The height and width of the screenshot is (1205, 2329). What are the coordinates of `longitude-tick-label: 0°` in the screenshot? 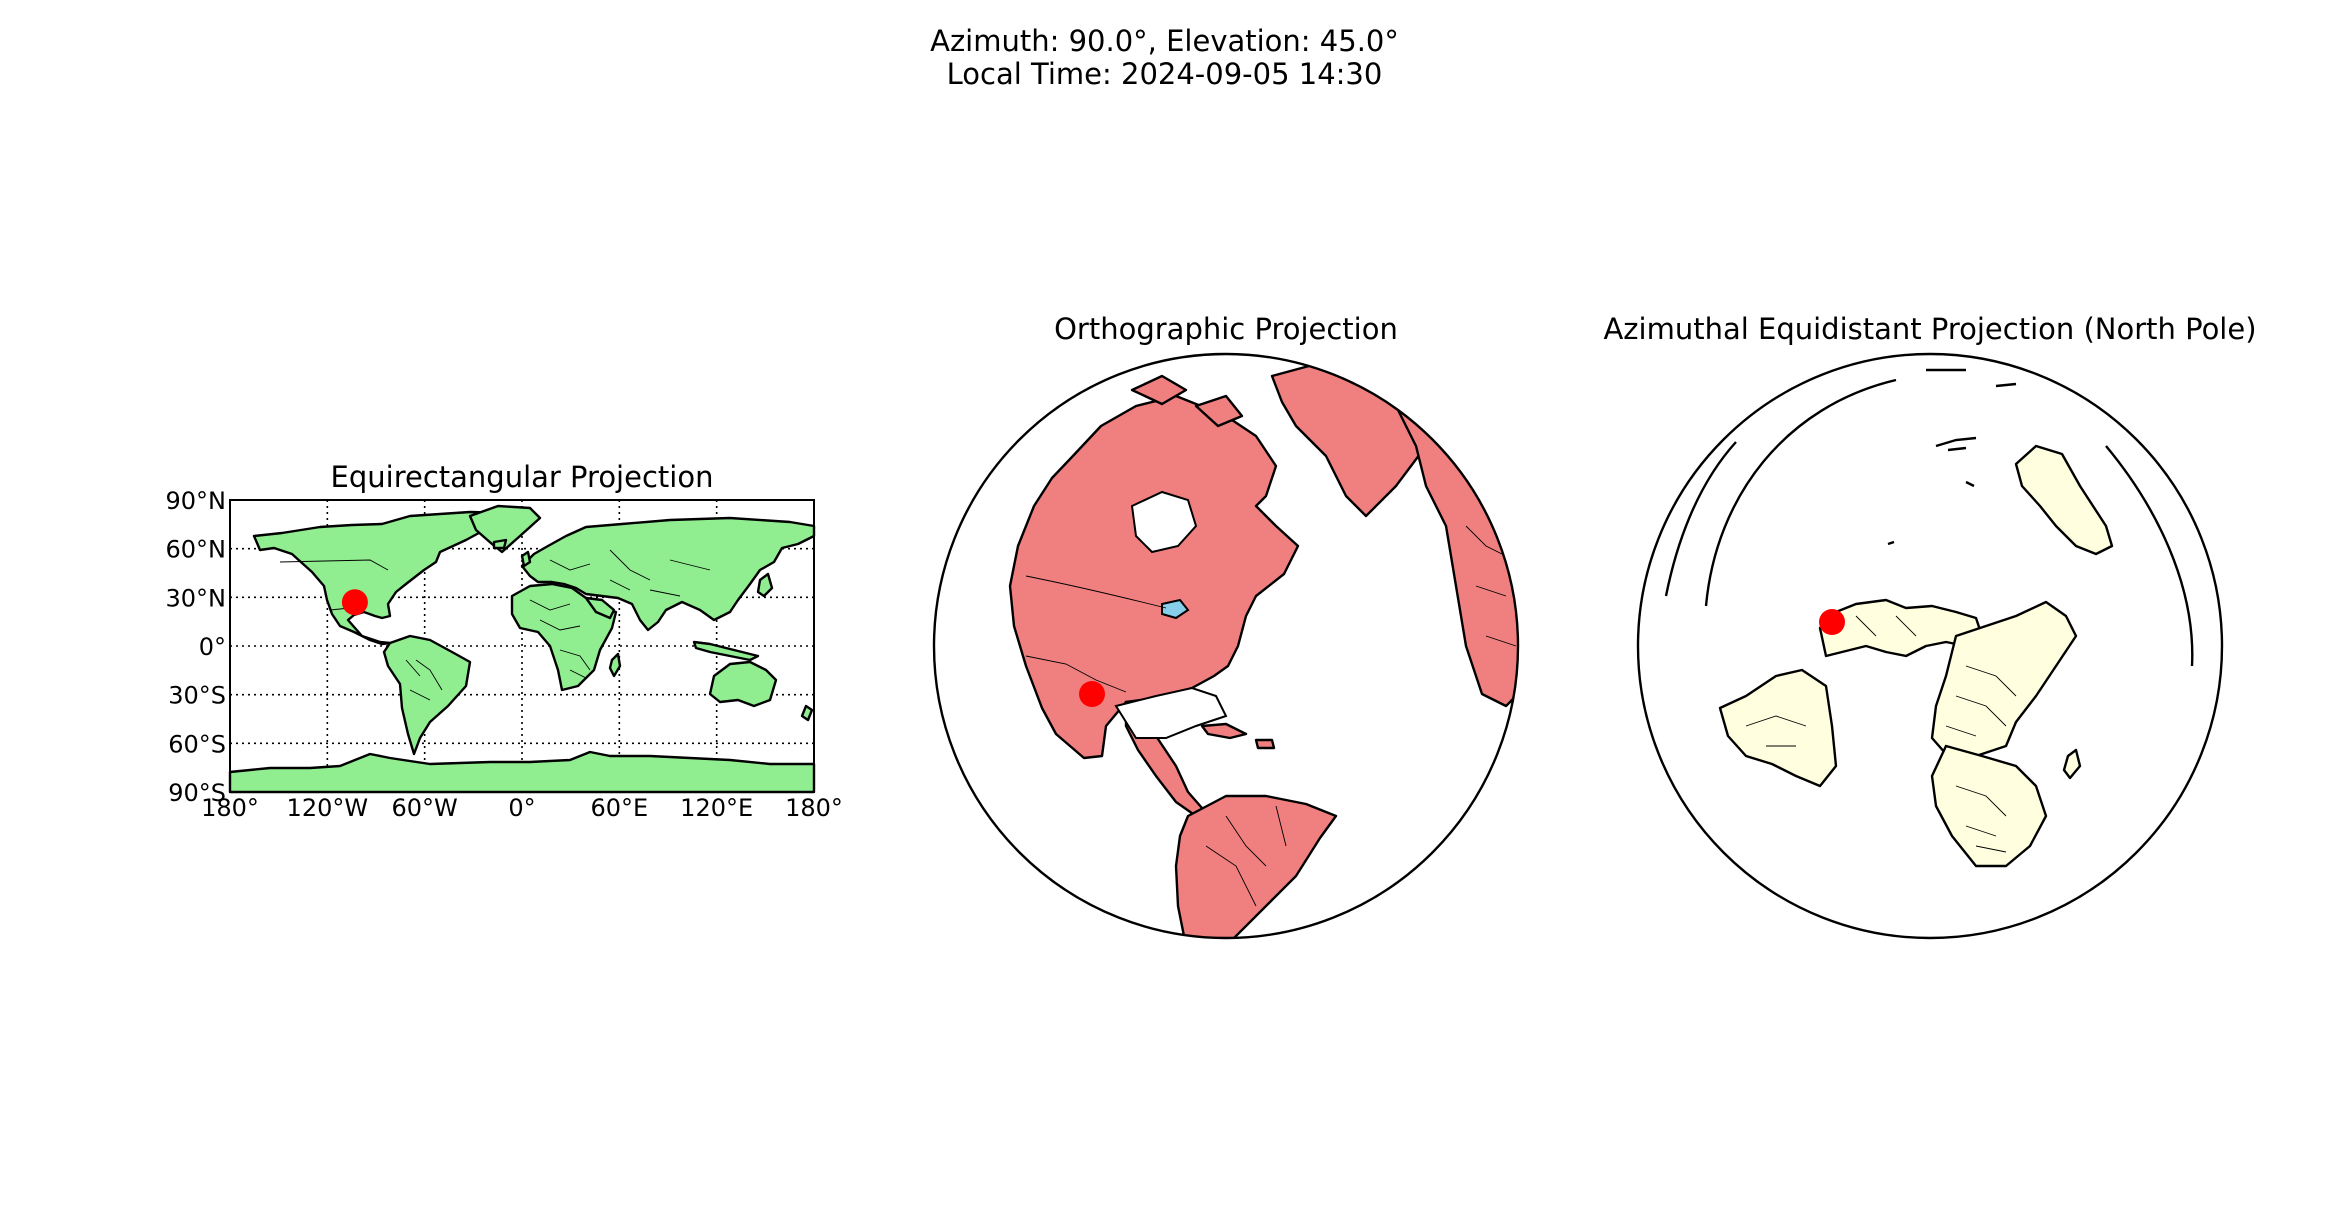 It's located at (521, 808).